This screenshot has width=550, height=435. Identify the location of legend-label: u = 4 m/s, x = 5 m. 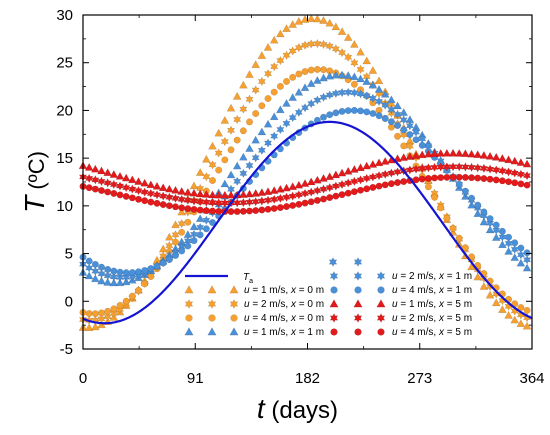
(432, 332).